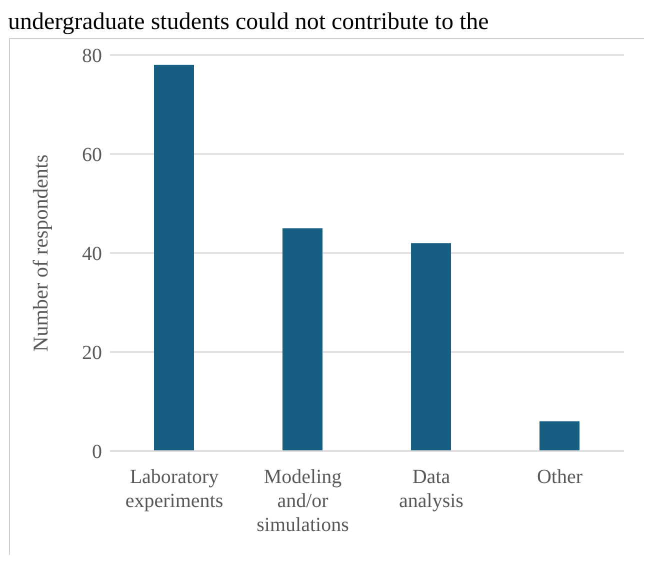  Describe the element at coordinates (92, 353) in the screenshot. I see `y-tick-label: 20` at that location.